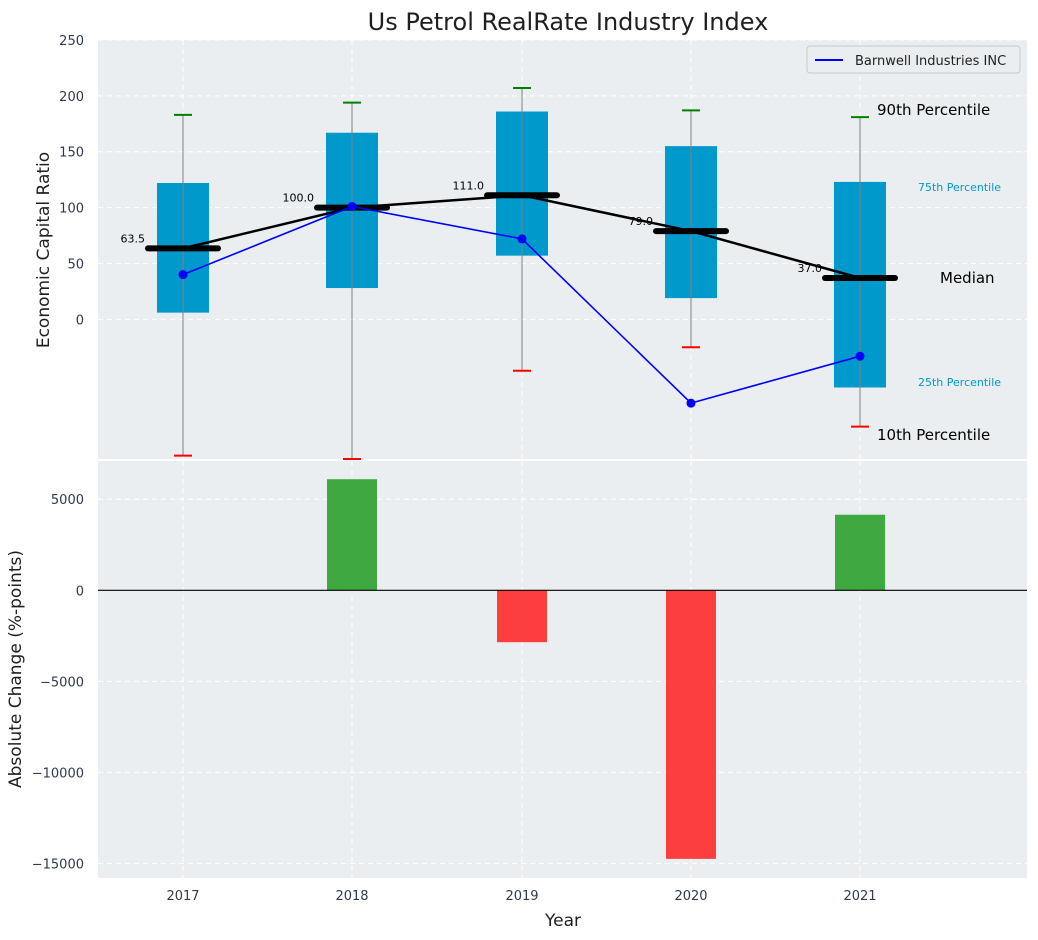 The height and width of the screenshot is (940, 1038). I want to click on median-label-2017: 63.5, so click(133, 238).